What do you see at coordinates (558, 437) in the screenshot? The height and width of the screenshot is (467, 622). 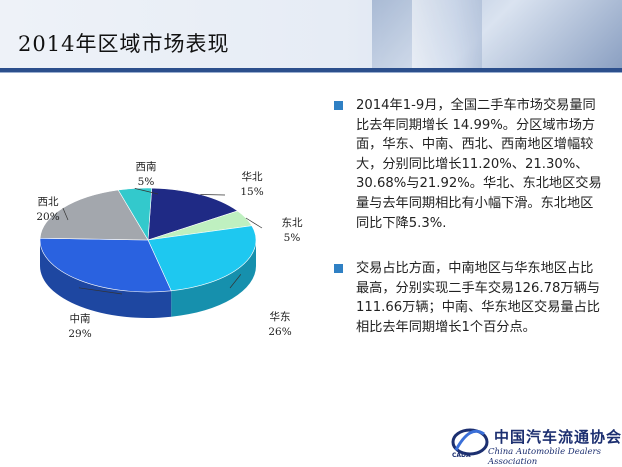 I see `footer-org-cn: 中国汽车流通协会` at bounding box center [558, 437].